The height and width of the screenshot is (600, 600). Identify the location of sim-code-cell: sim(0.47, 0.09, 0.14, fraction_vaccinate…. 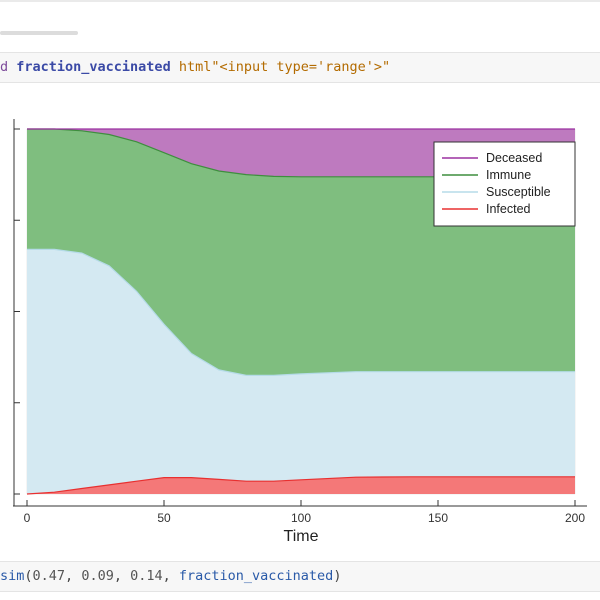
(300, 576).